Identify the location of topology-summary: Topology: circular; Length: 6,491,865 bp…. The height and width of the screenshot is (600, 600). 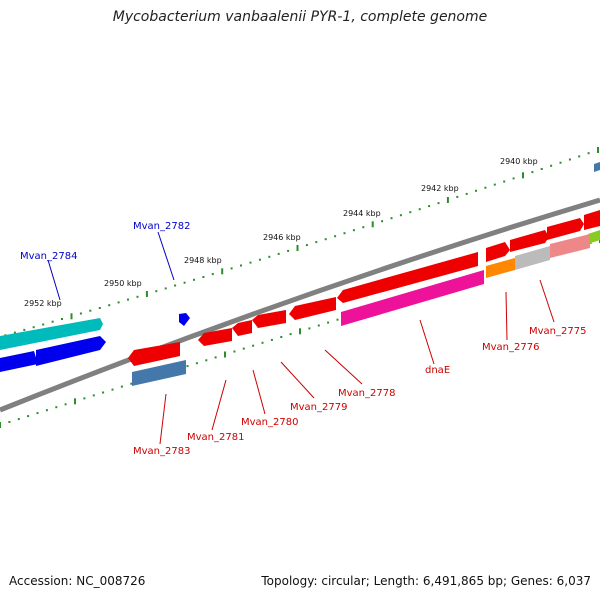
(426, 581).